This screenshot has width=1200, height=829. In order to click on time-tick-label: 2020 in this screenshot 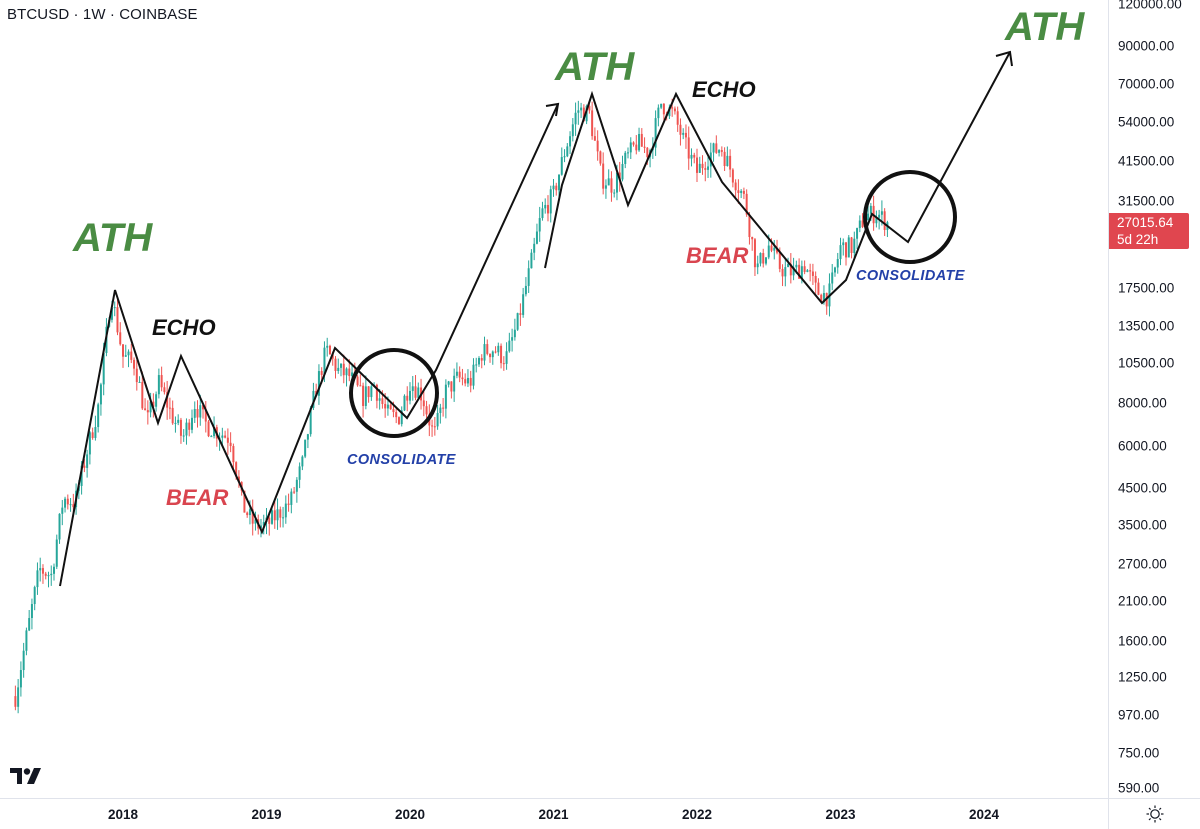, I will do `click(410, 814)`.